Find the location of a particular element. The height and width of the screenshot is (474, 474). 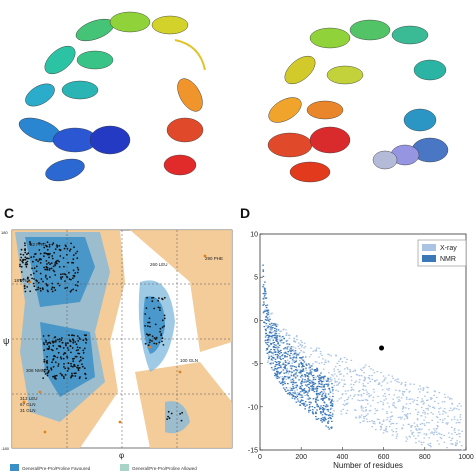

x-axis-ticks: 0 200 400 600 800 1000 is located at coordinates (366, 454).